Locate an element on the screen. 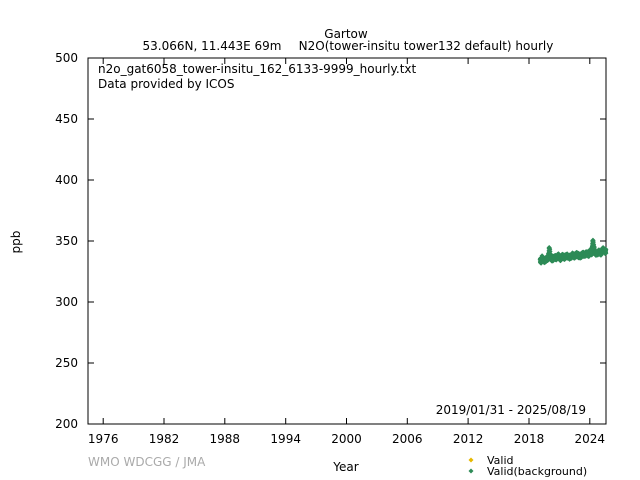 The height and width of the screenshot is (480, 640). legend-marker-background is located at coordinates (471, 471).